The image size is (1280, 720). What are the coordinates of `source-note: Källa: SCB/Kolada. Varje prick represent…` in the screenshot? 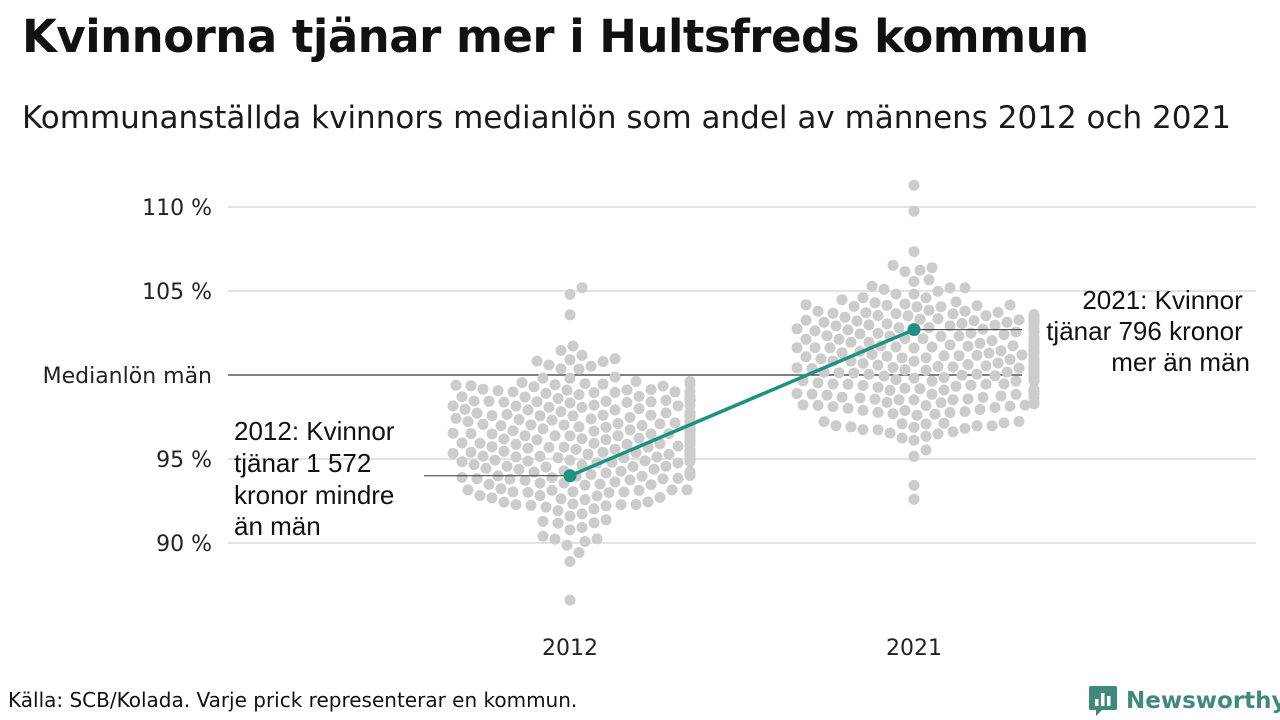 It's located at (293, 700).